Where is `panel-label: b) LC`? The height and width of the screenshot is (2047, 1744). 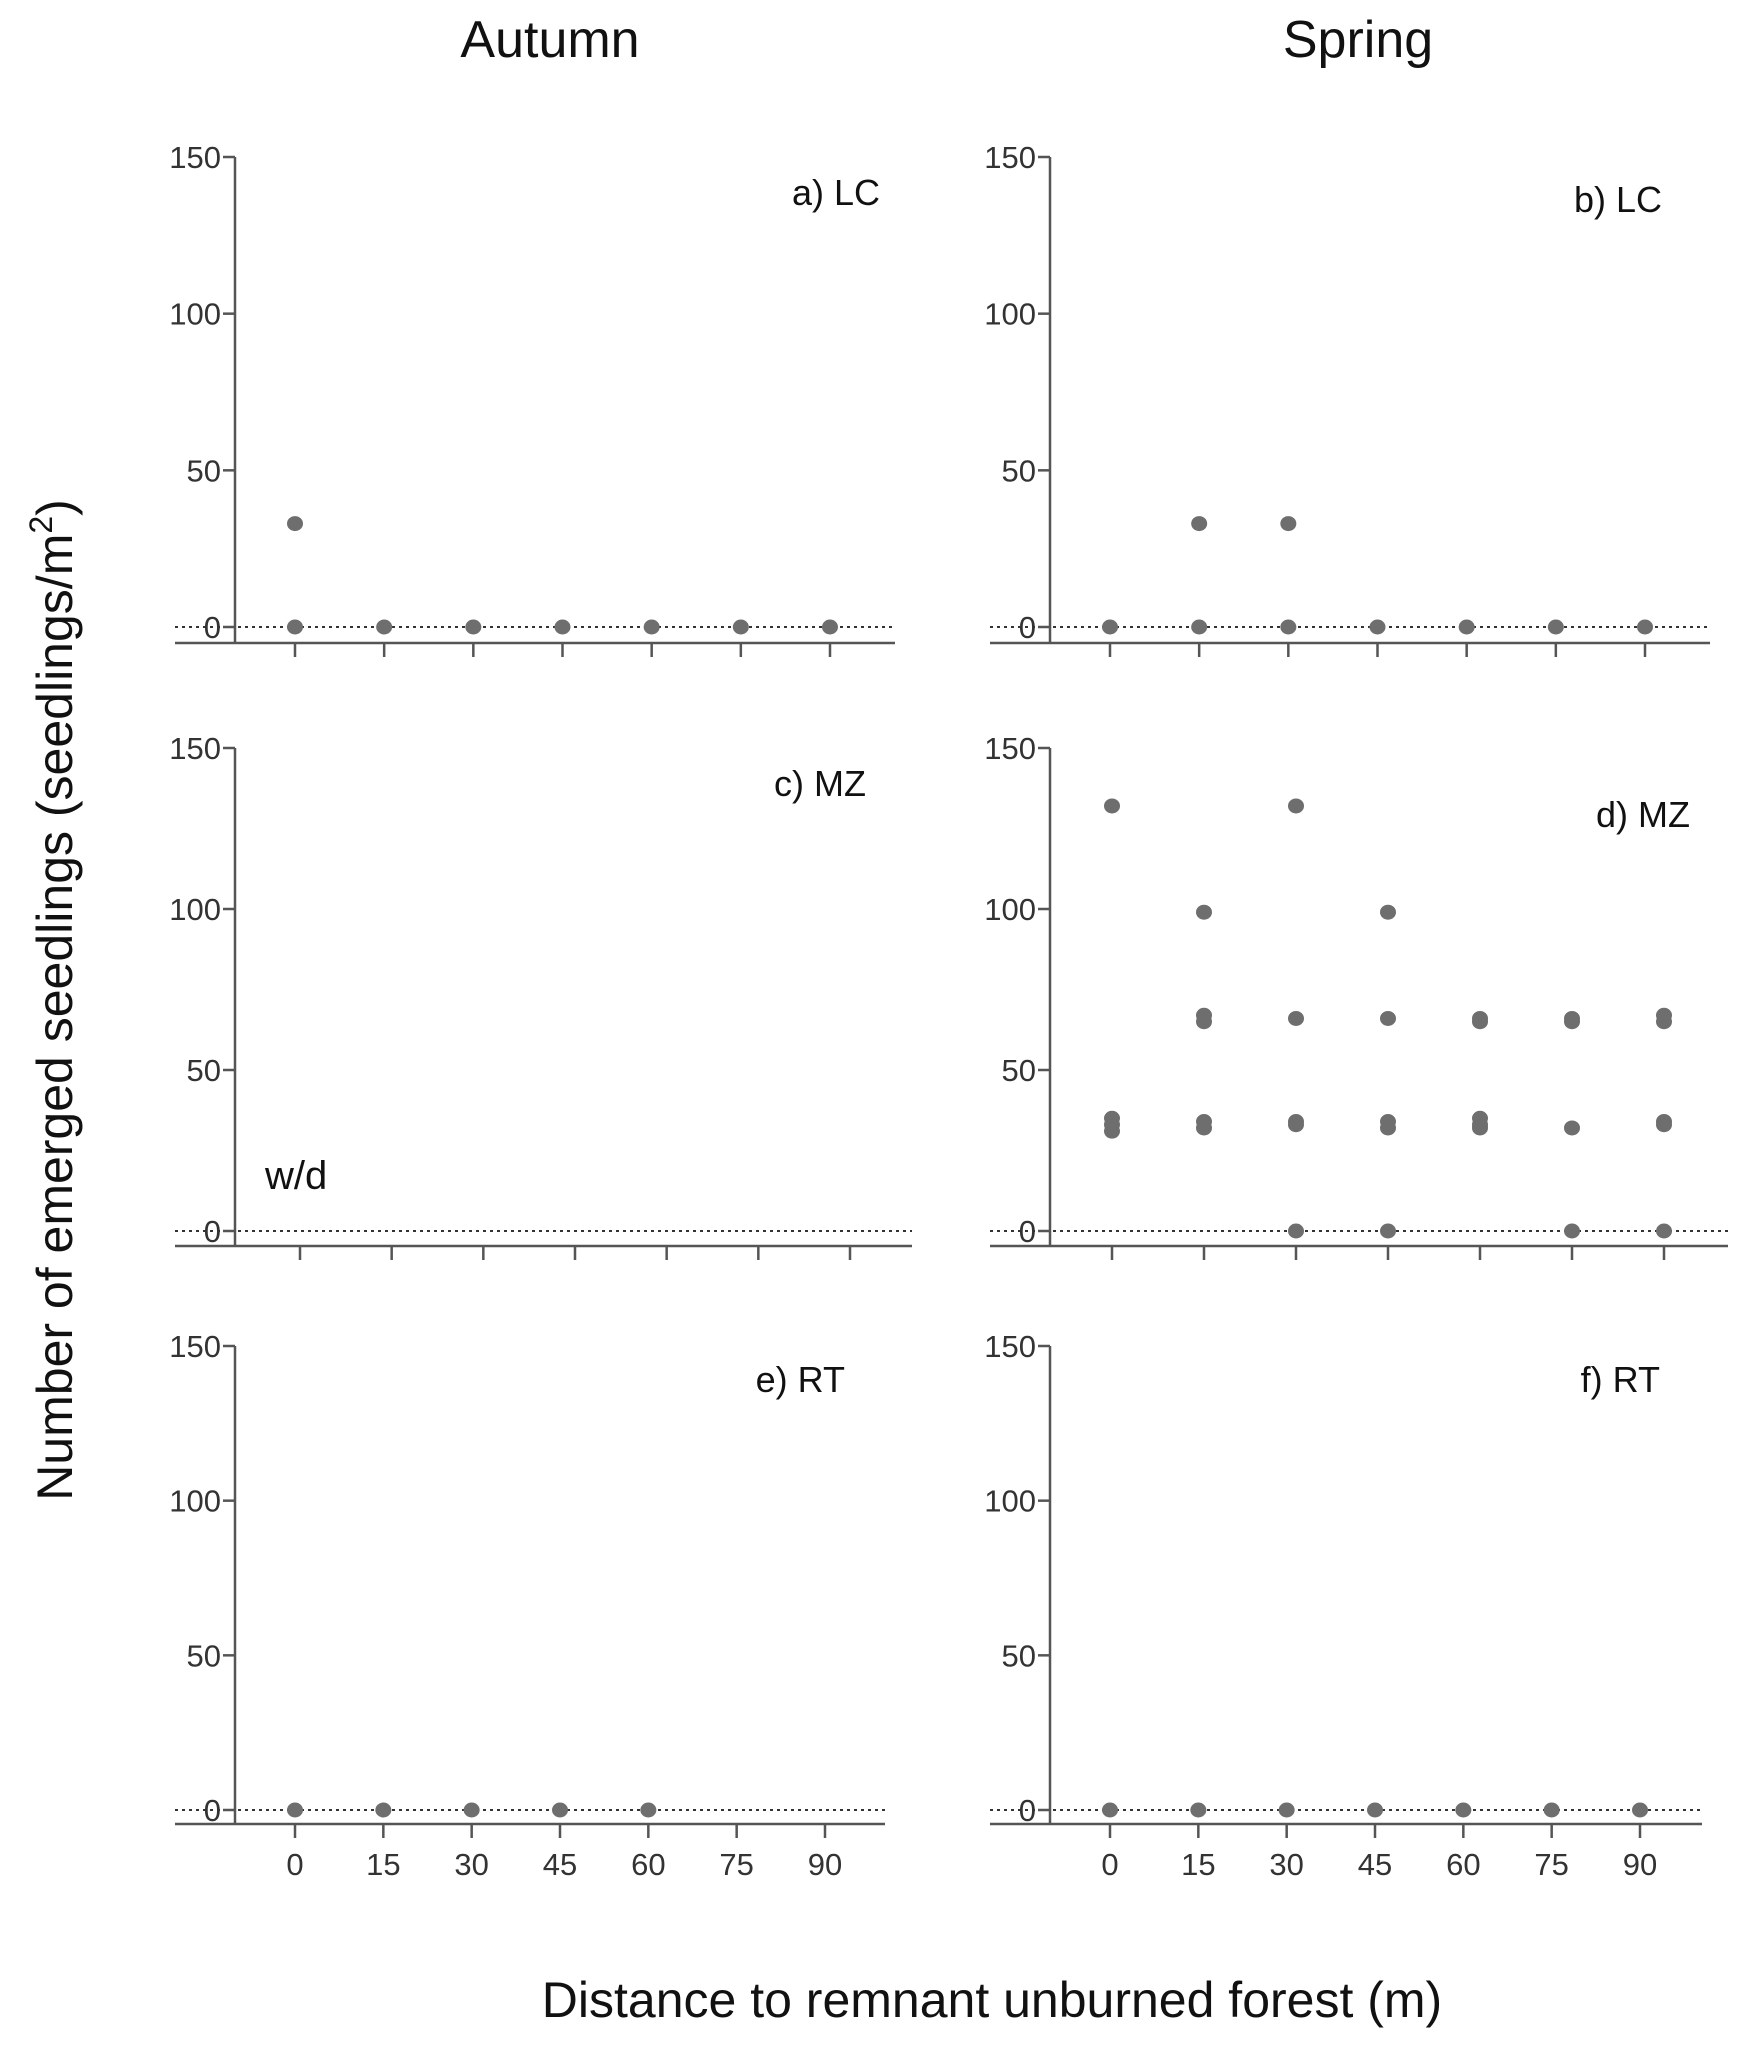 panel-label: b) LC is located at coordinates (1618, 199).